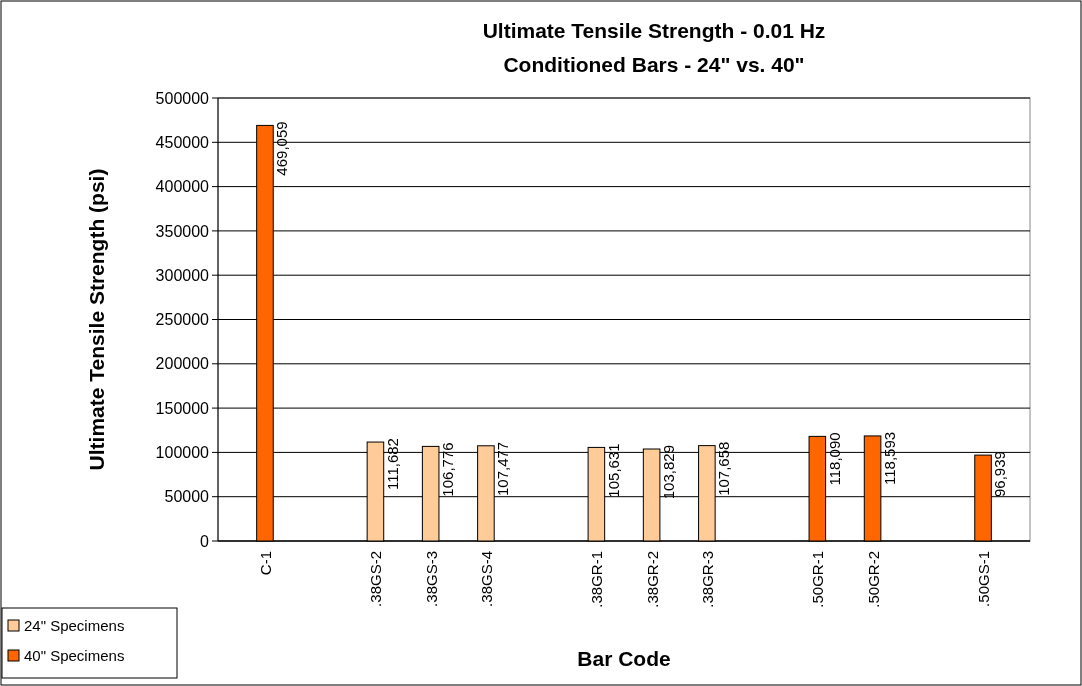 This screenshot has height=686, width=1082. I want to click on chart-title: Ultimate Tensile Strength - 0.01 Hz, so click(654, 30).